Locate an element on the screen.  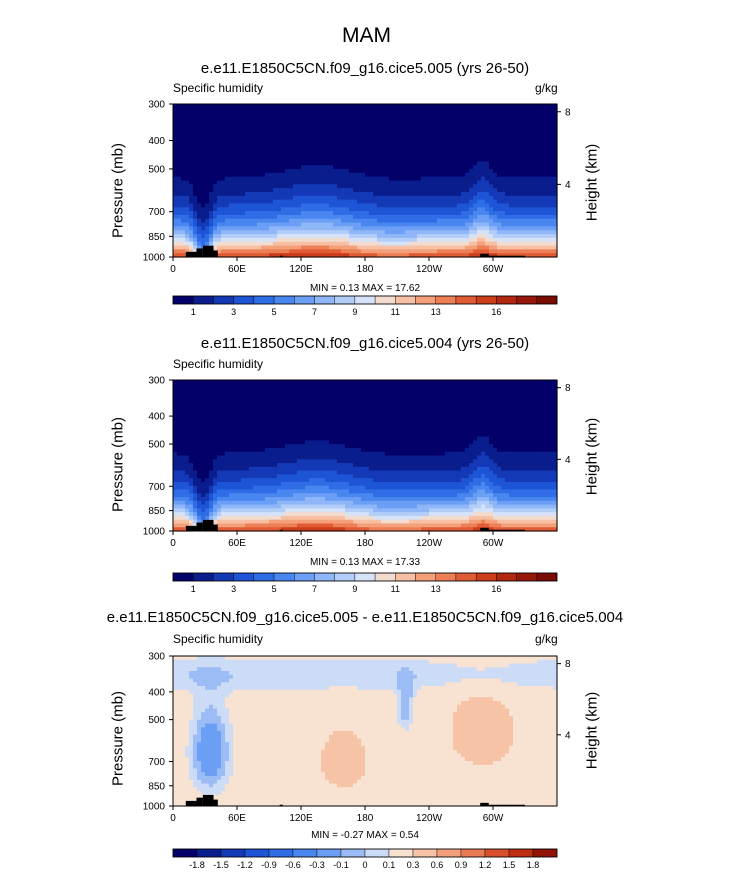
topography-mask is located at coordinates (281, 256).